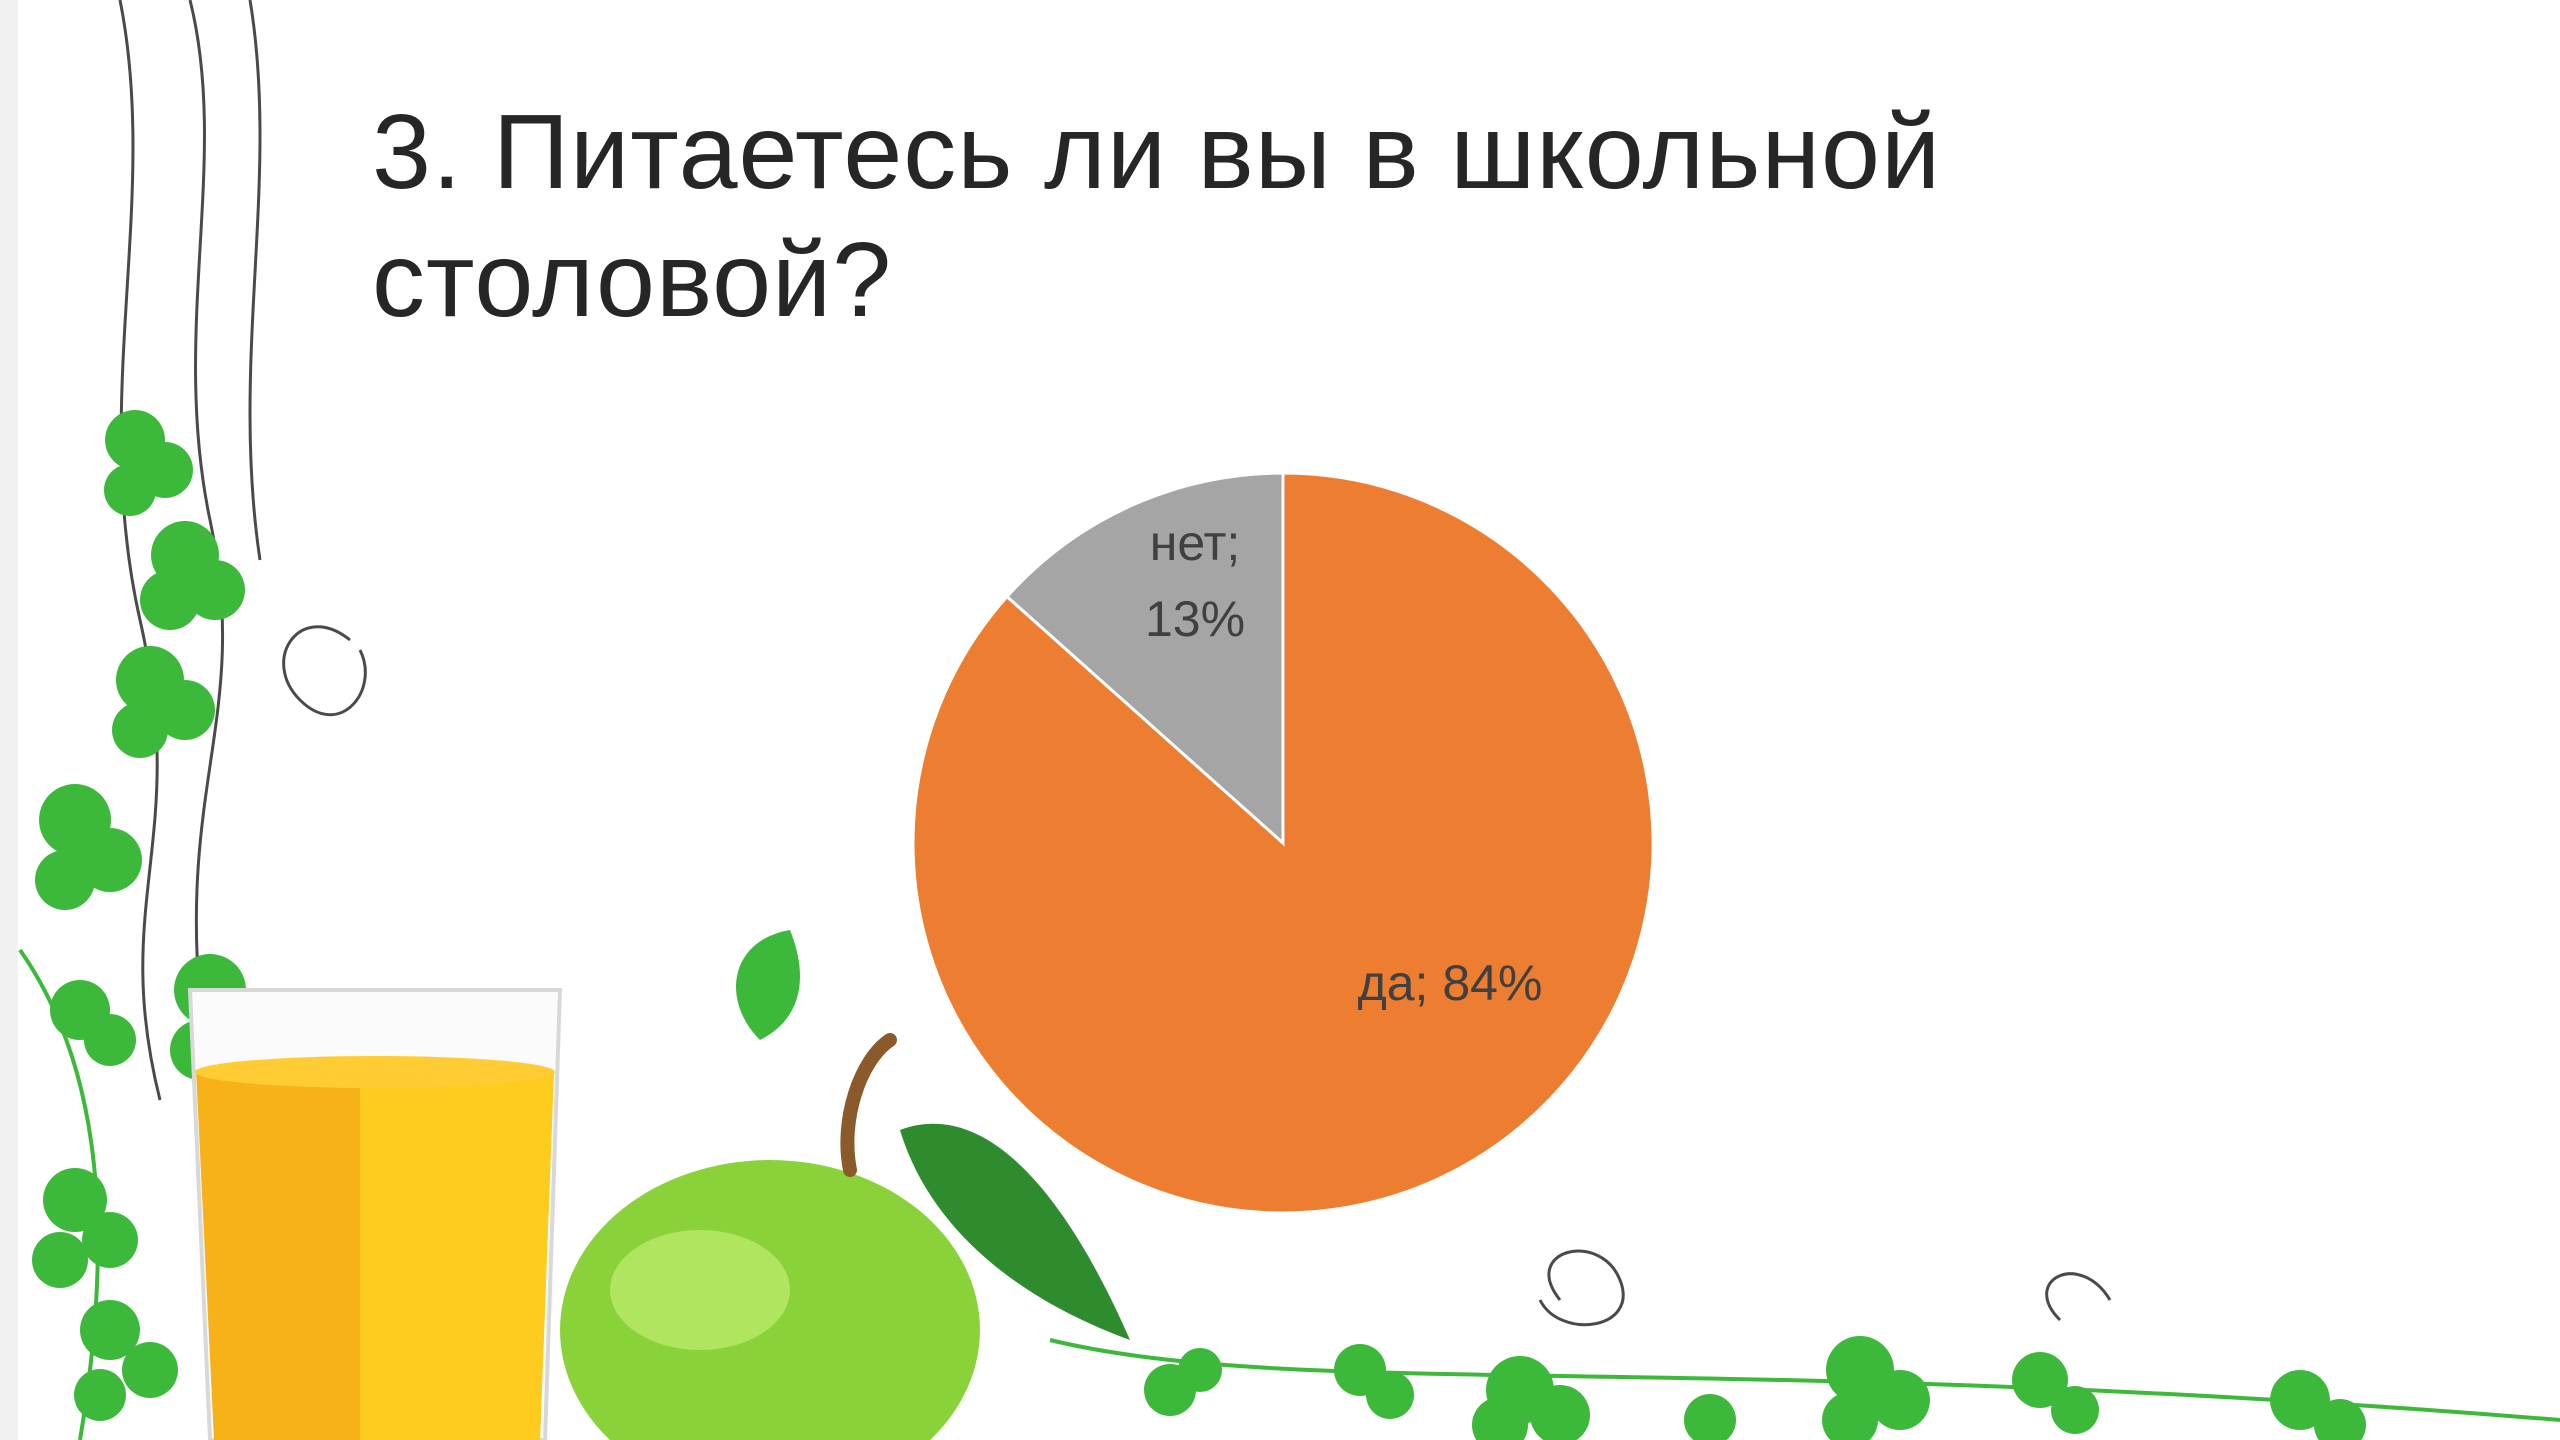 The height and width of the screenshot is (1440, 2560). What do you see at coordinates (1450, 983) in the screenshot?
I see `pie-data-label-yes: да; 84%` at bounding box center [1450, 983].